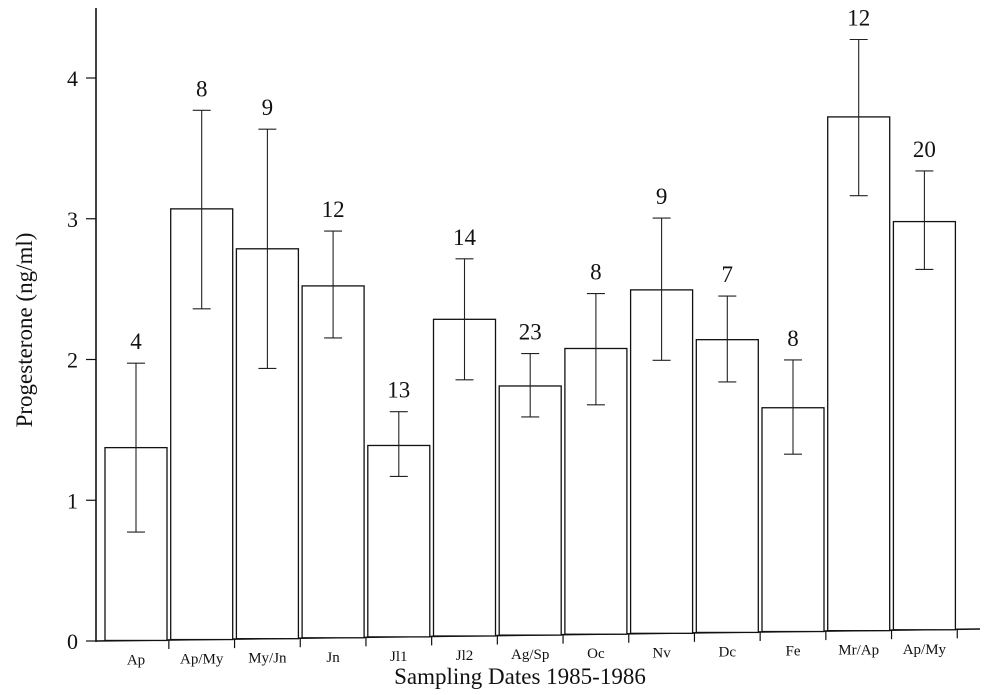 Image resolution: width=987 pixels, height=695 pixels. What do you see at coordinates (530, 332) in the screenshot?
I see `sample-size-label: 23` at bounding box center [530, 332].